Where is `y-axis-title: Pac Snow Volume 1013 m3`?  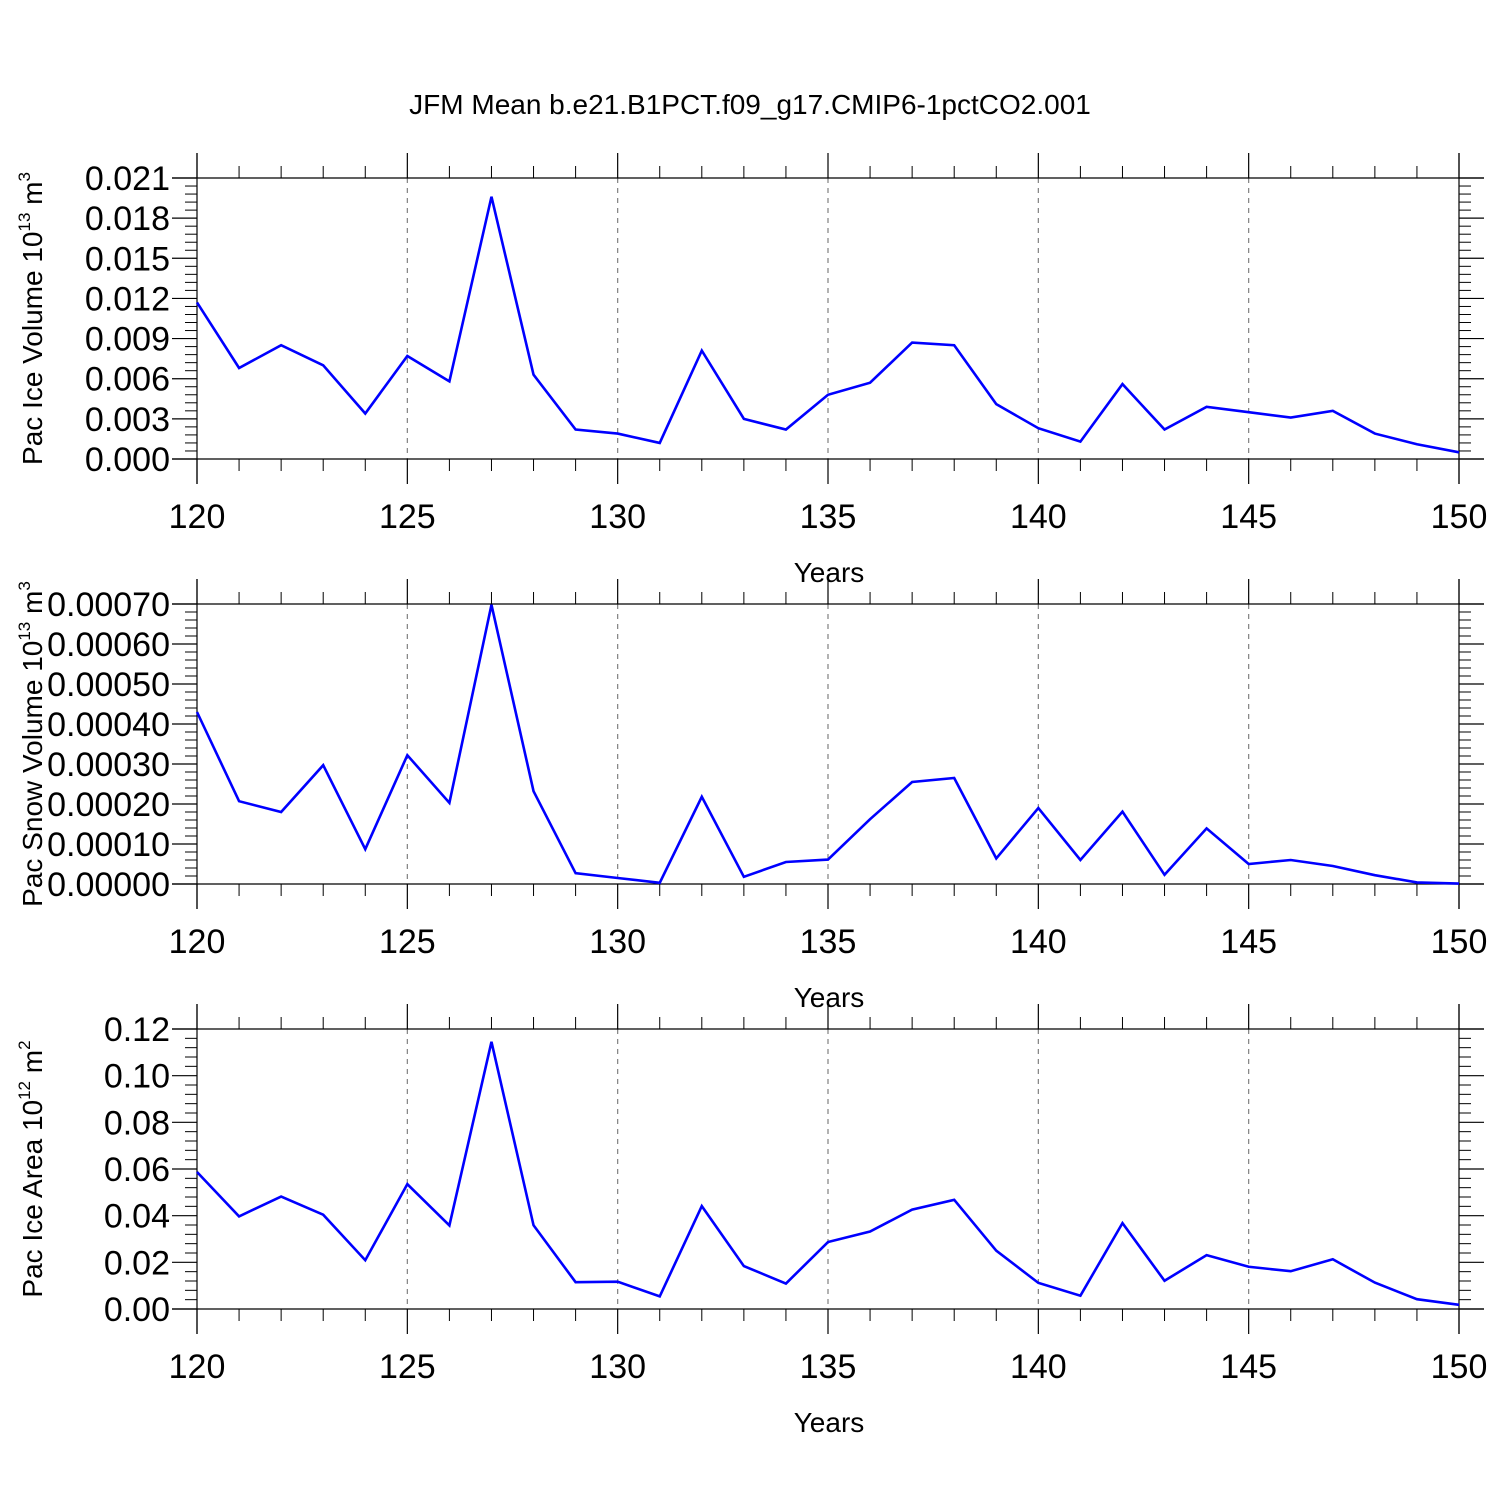
y-axis-title: Pac Snow Volume 1013 m3 is located at coordinates (31, 744).